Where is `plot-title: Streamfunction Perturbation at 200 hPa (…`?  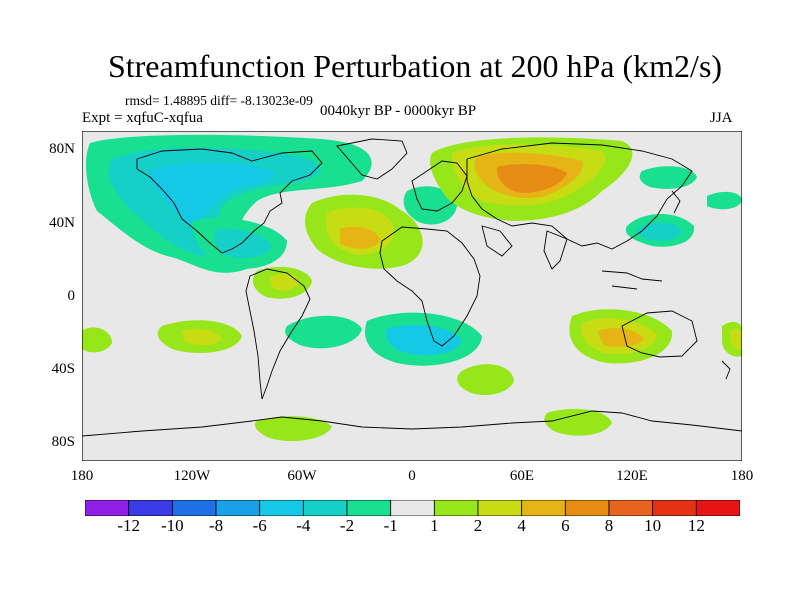 plot-title: Streamfunction Perturbation at 200 hPa (… is located at coordinates (415, 66).